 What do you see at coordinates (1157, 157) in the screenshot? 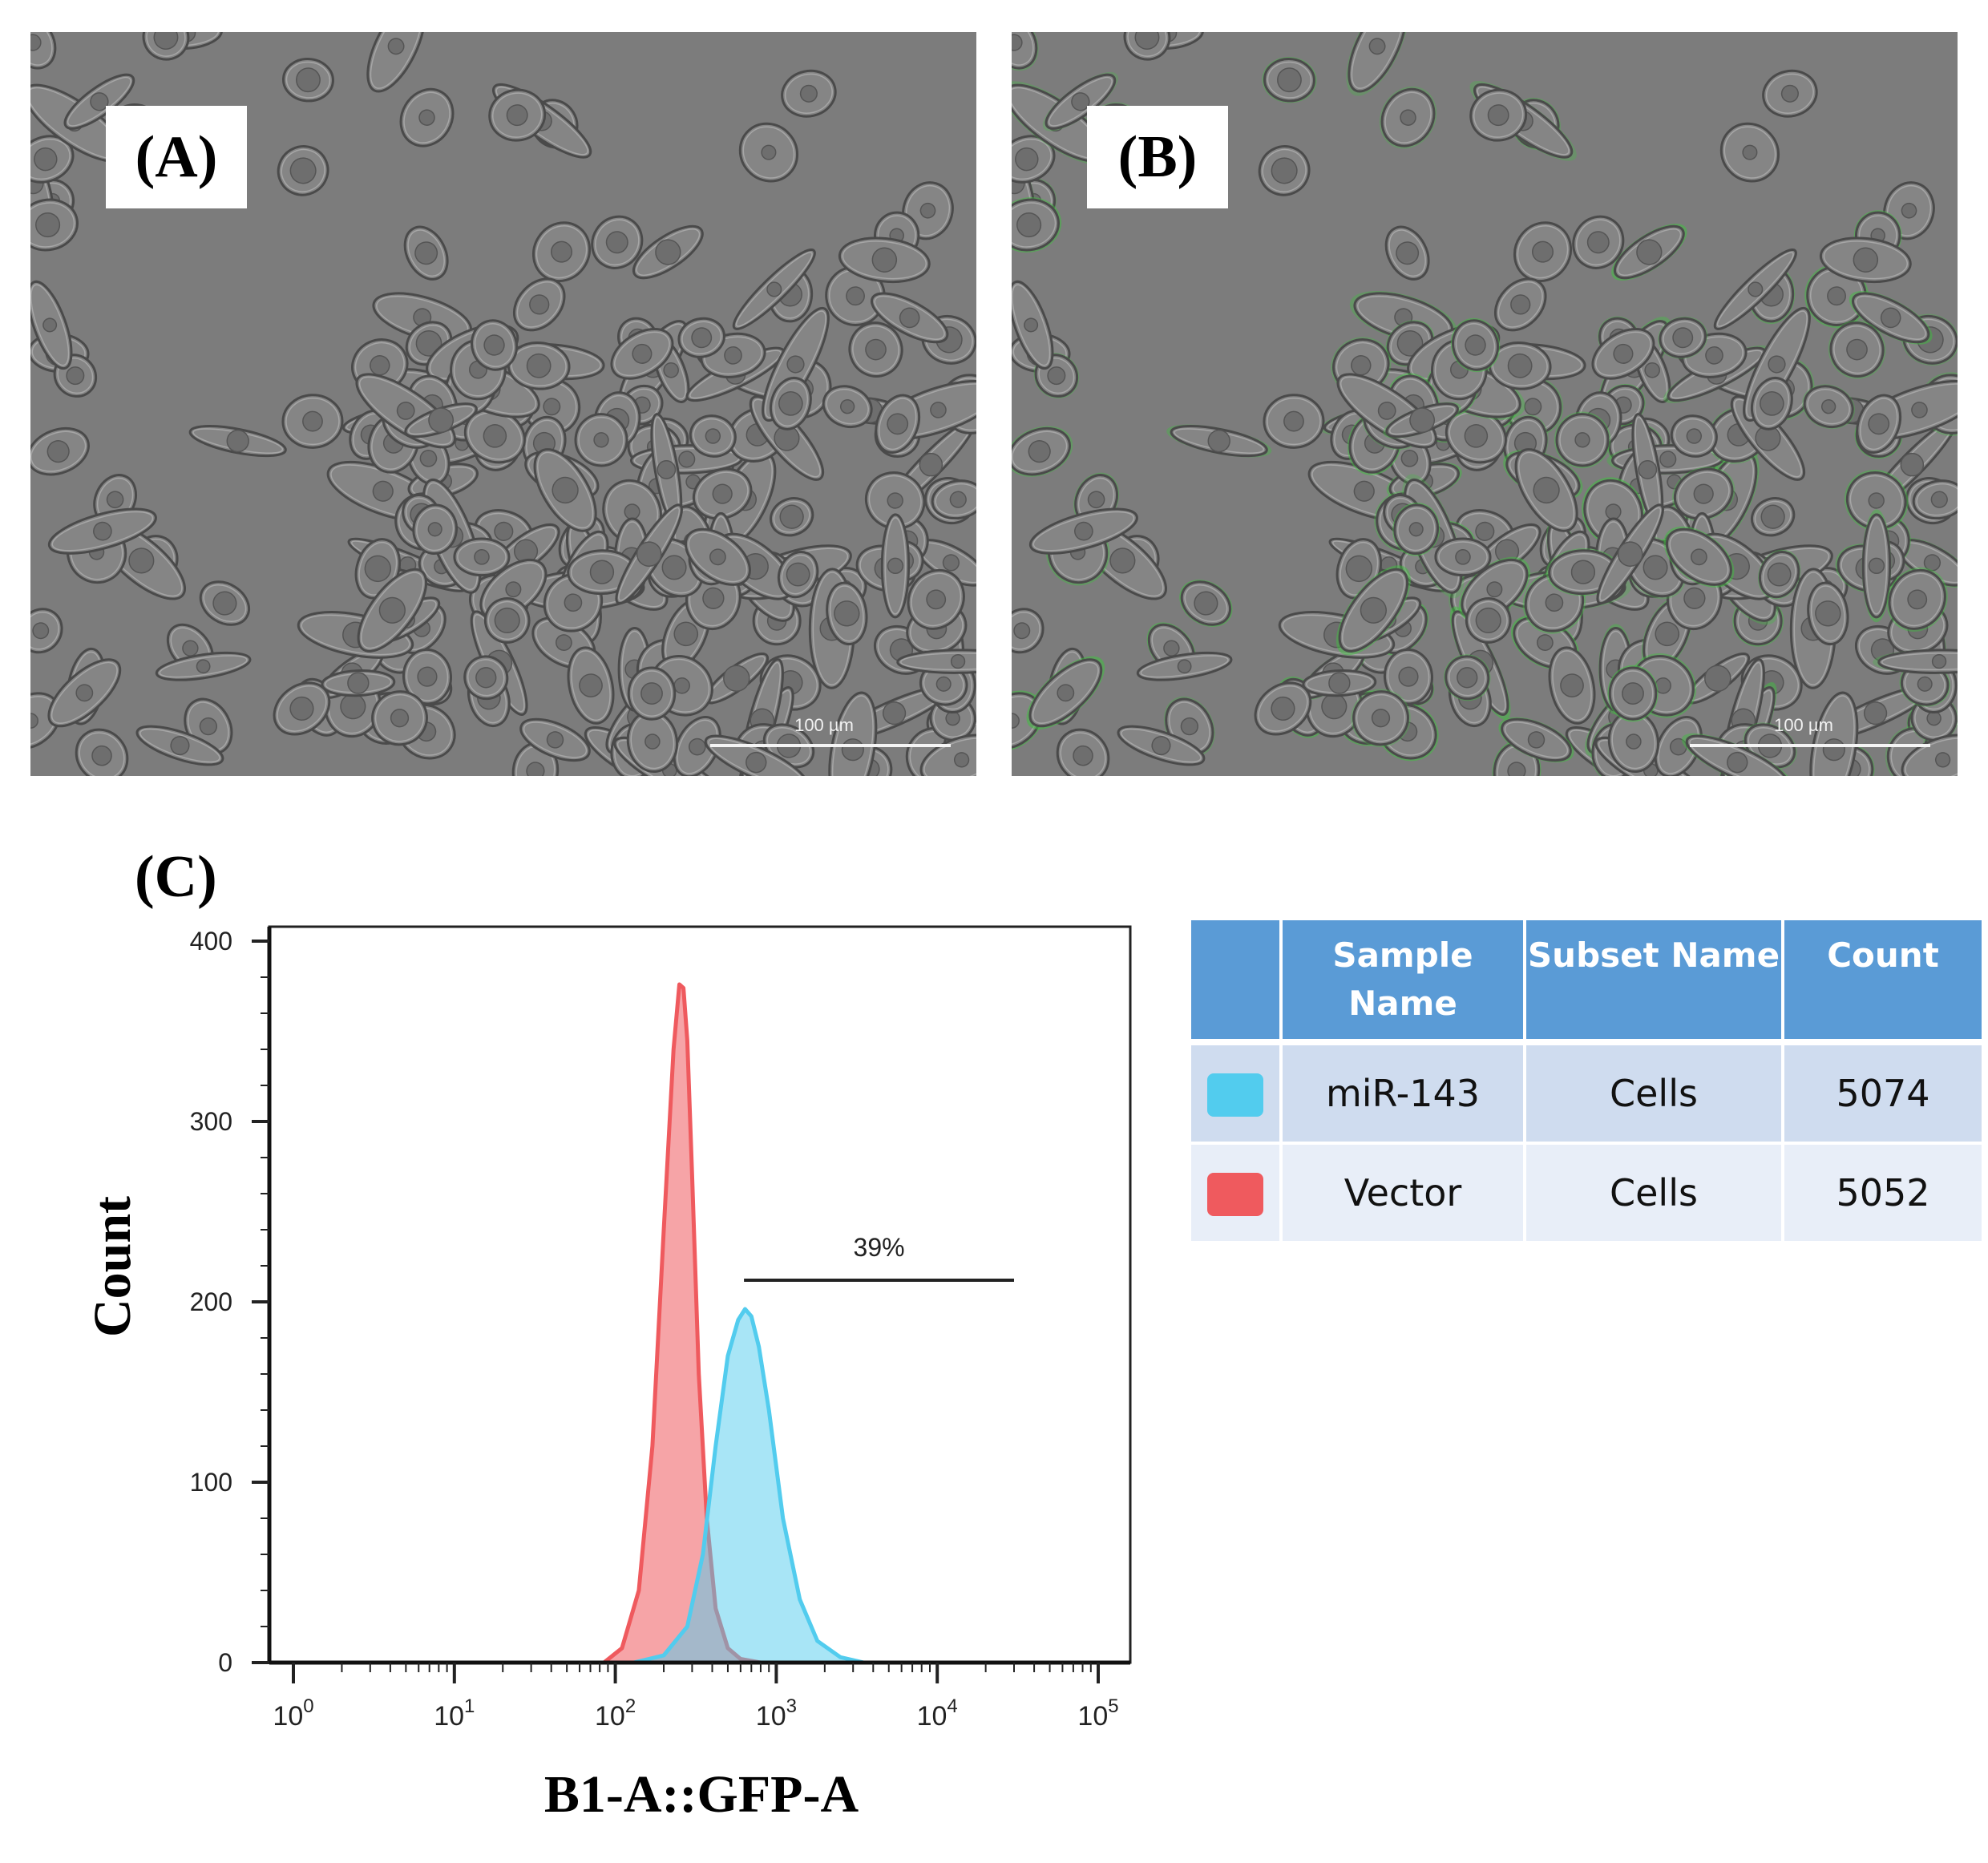
I see `panel-label-b: (B)` at bounding box center [1157, 157].